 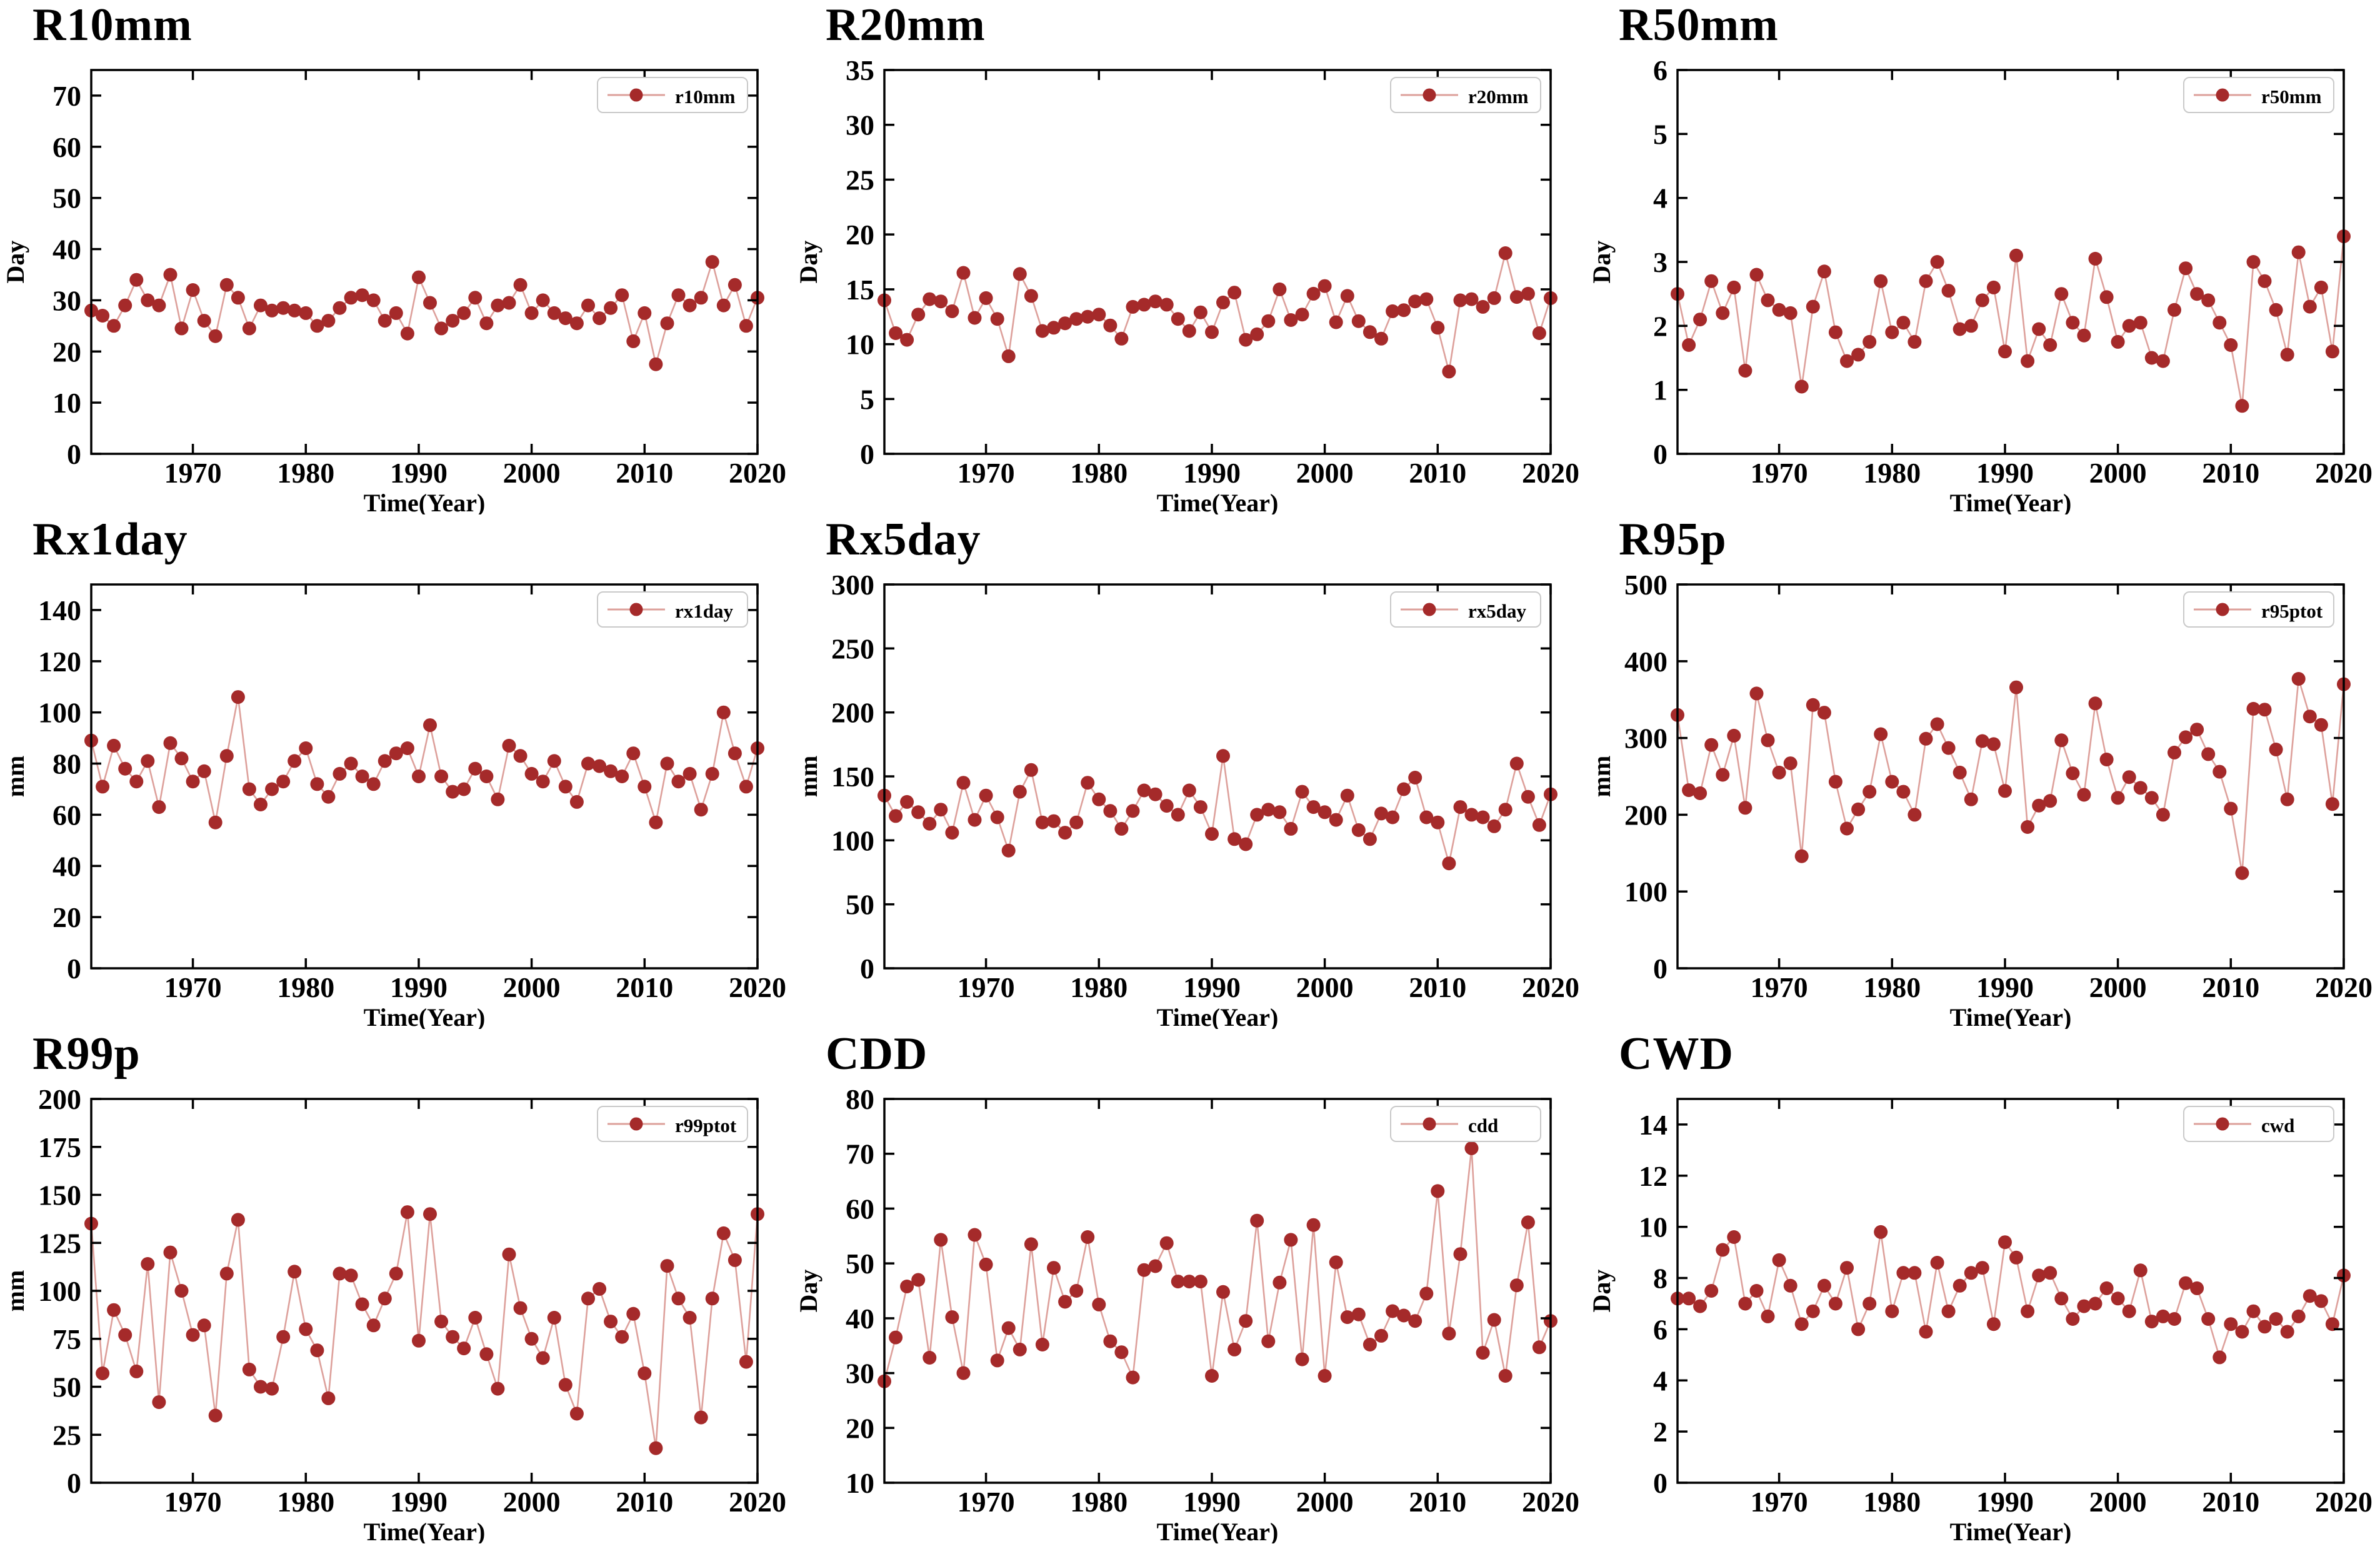 I want to click on chart-title: CWD, so click(x=1676, y=1054).